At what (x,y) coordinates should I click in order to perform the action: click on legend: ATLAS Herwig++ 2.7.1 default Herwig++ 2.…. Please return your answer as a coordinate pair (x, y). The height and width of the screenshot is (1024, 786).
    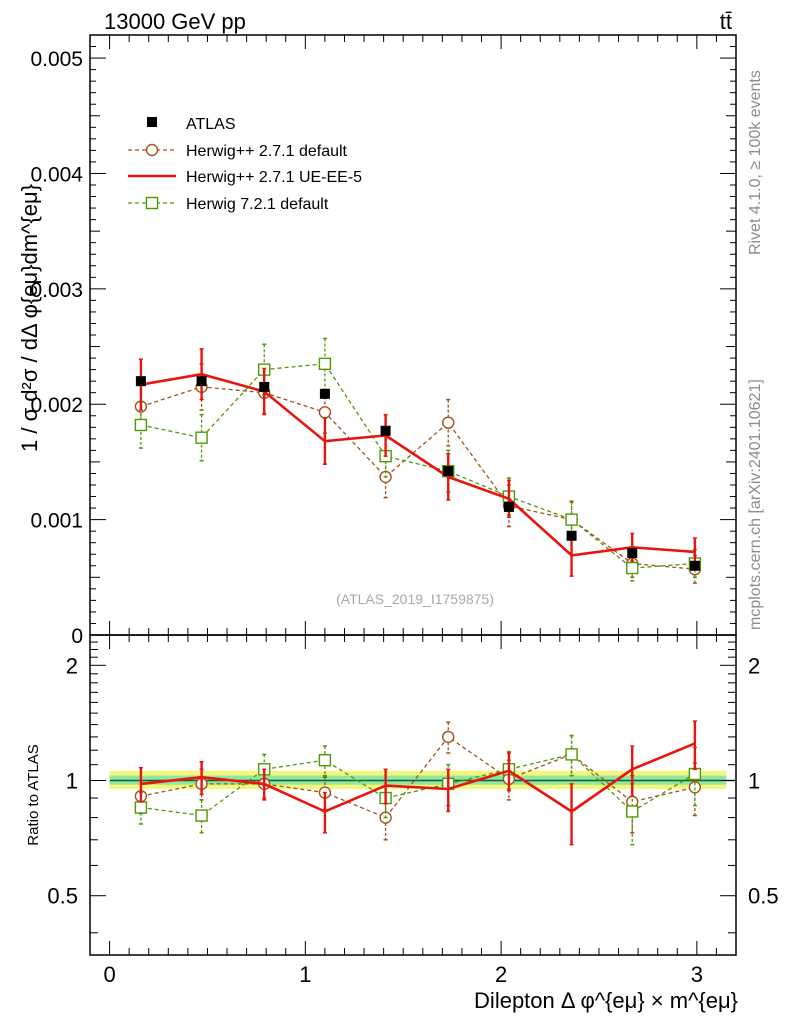
    Looking at the image, I should click on (245, 164).